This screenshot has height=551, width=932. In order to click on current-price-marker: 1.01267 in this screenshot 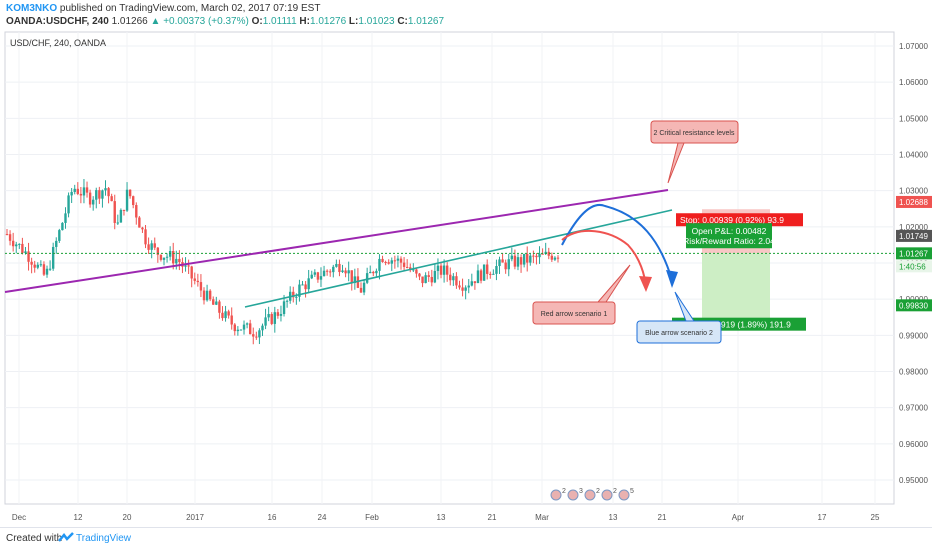, I will do `click(913, 253)`.